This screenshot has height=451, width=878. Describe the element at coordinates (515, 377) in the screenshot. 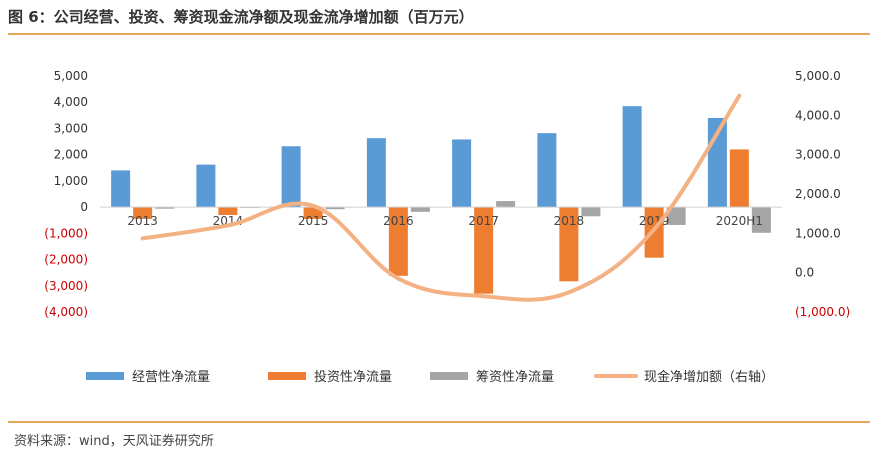

I see `legend-label: 筹资性净流量` at that location.